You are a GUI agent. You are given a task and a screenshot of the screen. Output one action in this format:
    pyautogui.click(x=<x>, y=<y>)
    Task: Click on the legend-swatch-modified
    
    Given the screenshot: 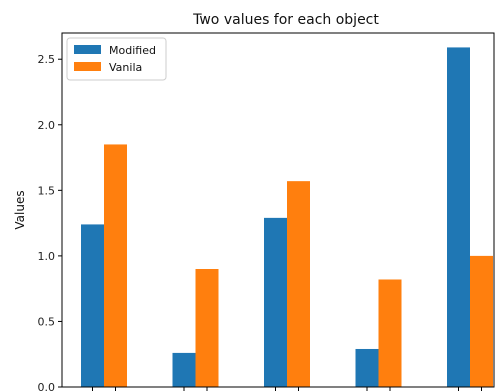 What is the action you would take?
    pyautogui.click(x=87, y=49)
    